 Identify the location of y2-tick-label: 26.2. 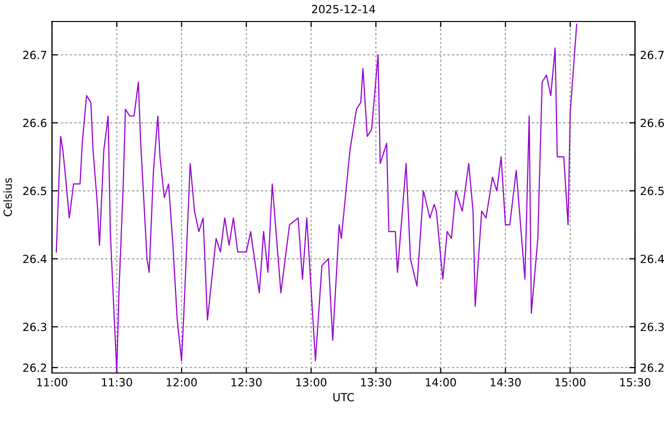
(652, 368).